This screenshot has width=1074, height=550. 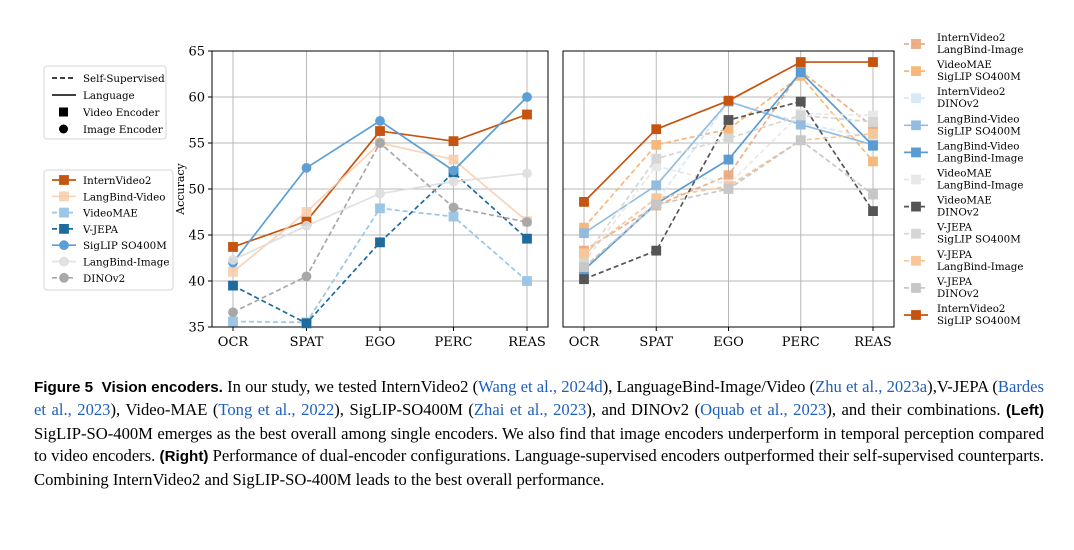 What do you see at coordinates (307, 342) in the screenshot?
I see `x-tick-label: SPAT` at bounding box center [307, 342].